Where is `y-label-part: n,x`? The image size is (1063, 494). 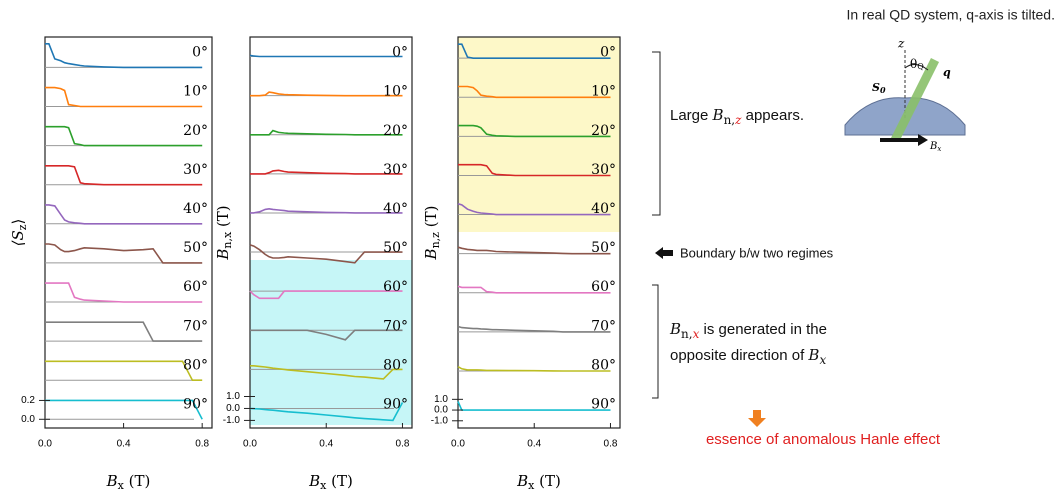
y-label-part: n,x is located at coordinates (227, 240).